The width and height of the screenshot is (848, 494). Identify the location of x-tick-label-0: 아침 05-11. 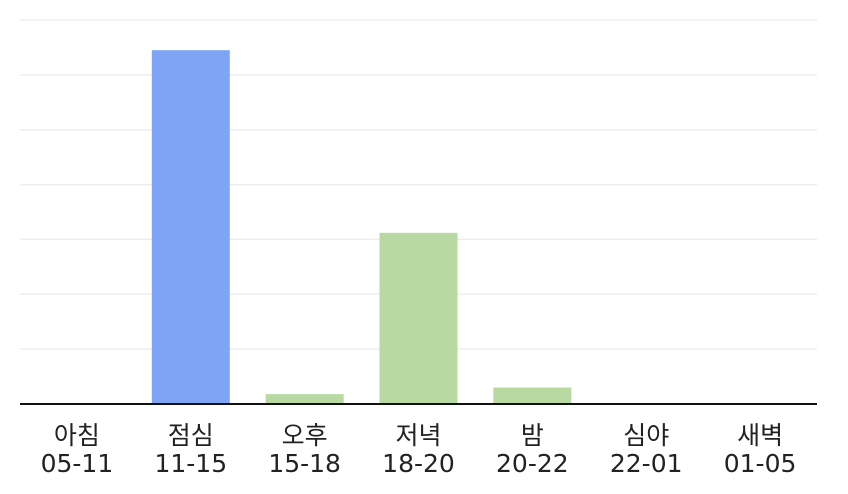
(77, 449).